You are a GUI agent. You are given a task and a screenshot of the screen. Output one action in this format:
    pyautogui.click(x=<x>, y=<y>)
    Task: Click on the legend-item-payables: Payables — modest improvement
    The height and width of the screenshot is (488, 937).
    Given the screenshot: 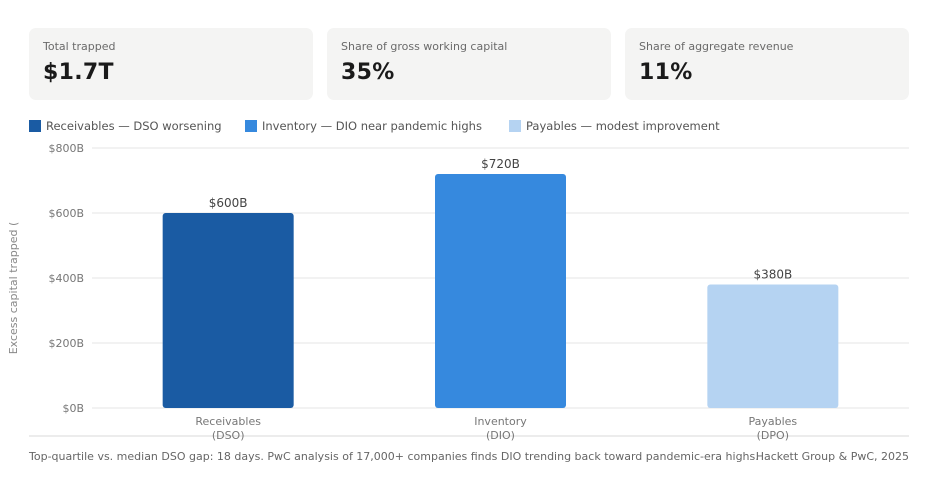 What is the action you would take?
    pyautogui.click(x=614, y=126)
    